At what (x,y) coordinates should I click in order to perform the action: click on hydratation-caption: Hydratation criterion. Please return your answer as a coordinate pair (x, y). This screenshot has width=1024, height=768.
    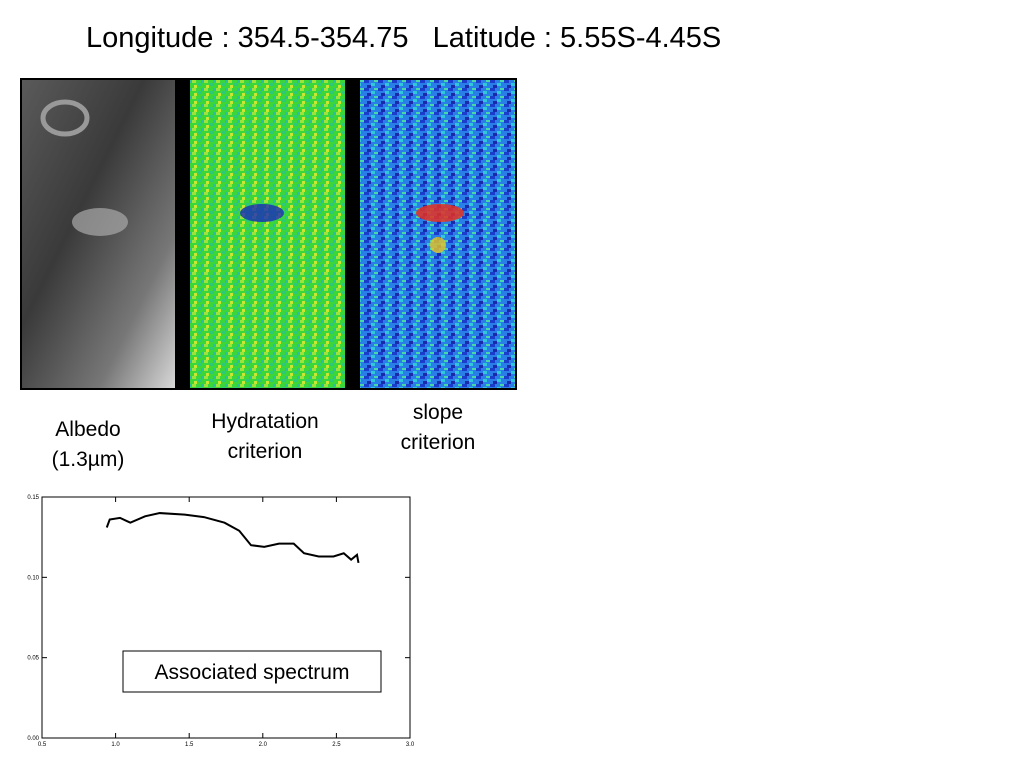
    Looking at the image, I should click on (265, 437).